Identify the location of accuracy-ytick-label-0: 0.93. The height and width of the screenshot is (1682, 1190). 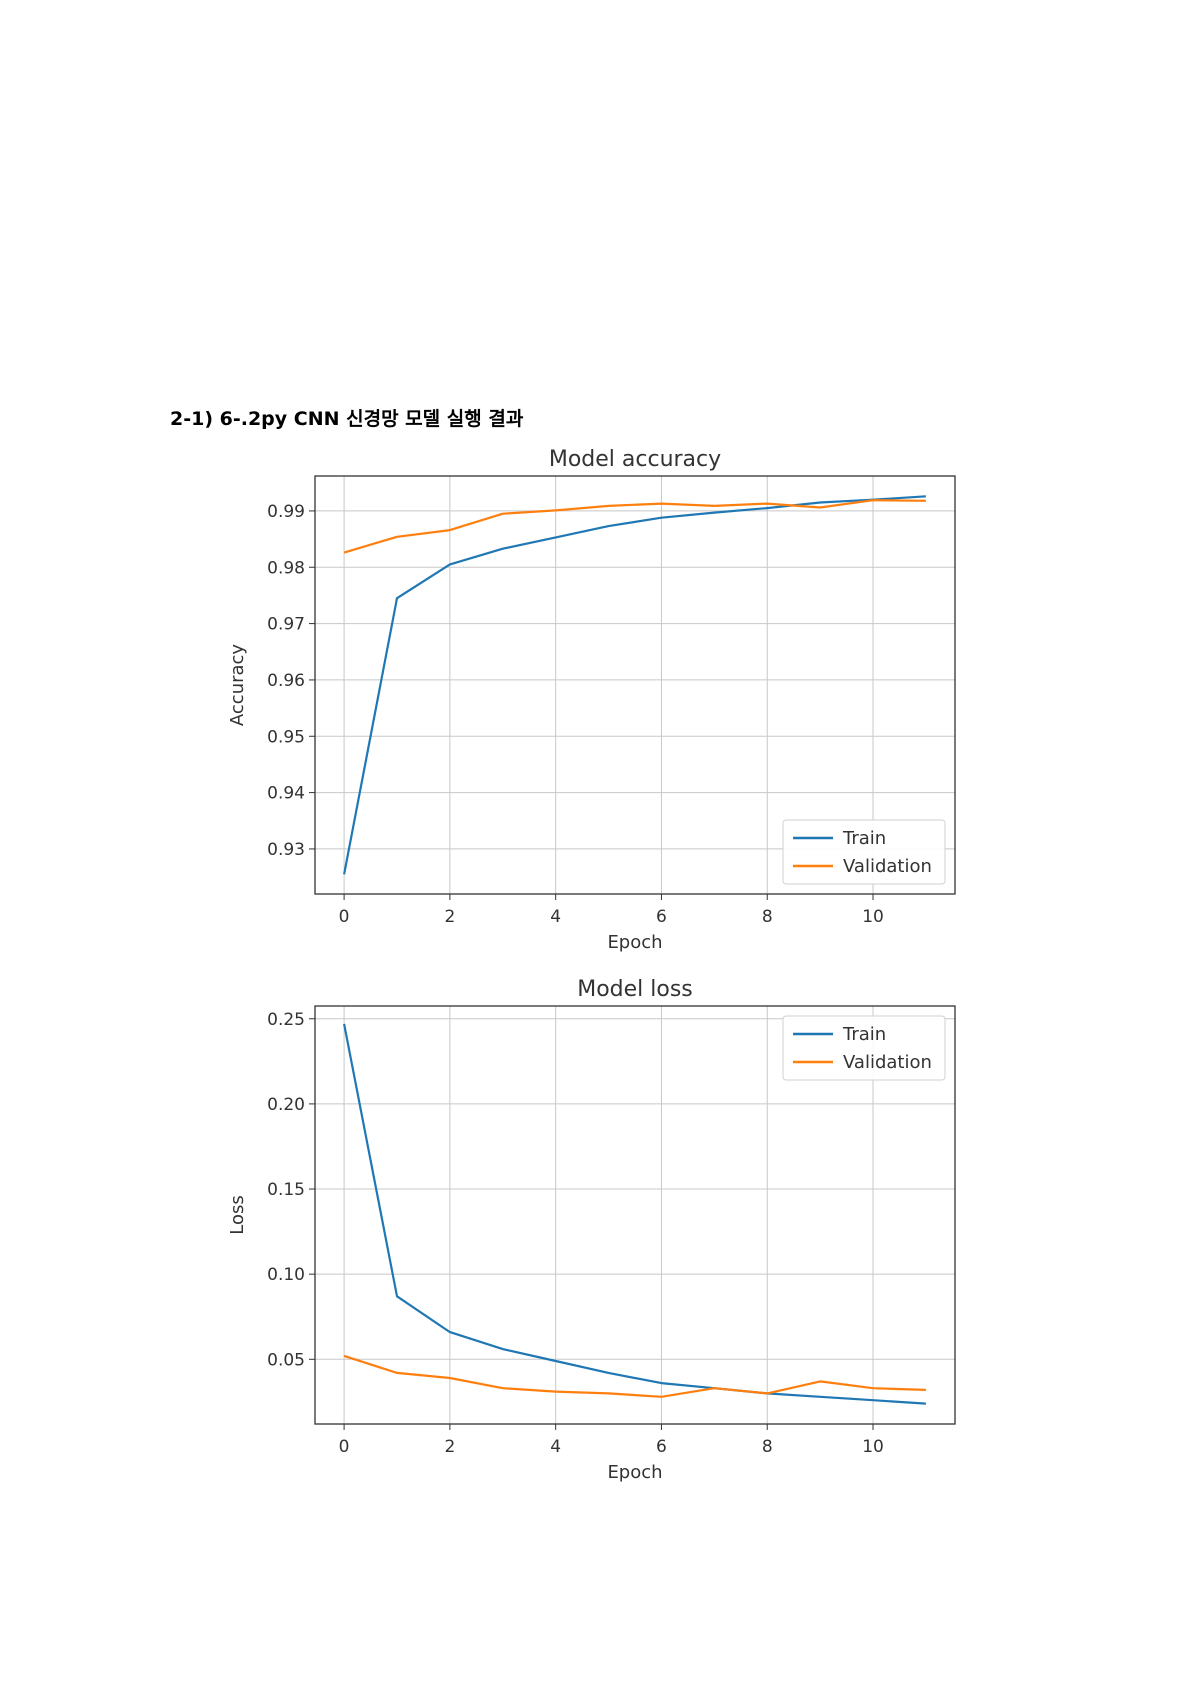
(286, 850).